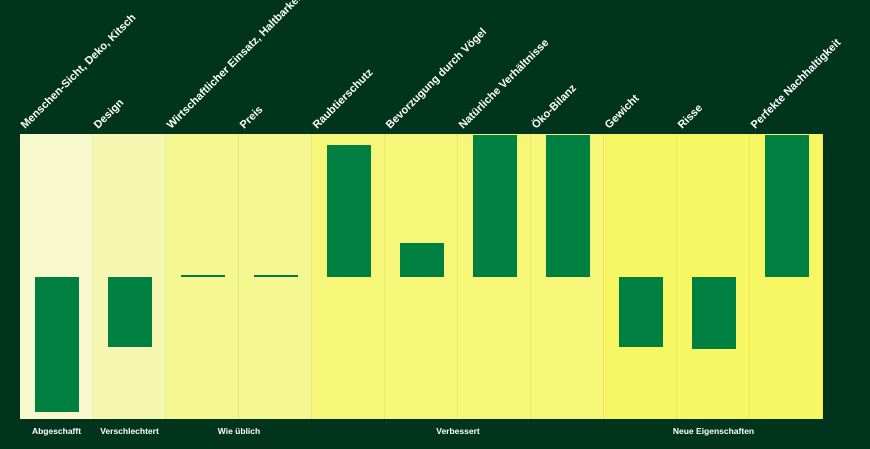 The width and height of the screenshot is (870, 449). I want to click on group-label: Wie üblich, so click(239, 431).